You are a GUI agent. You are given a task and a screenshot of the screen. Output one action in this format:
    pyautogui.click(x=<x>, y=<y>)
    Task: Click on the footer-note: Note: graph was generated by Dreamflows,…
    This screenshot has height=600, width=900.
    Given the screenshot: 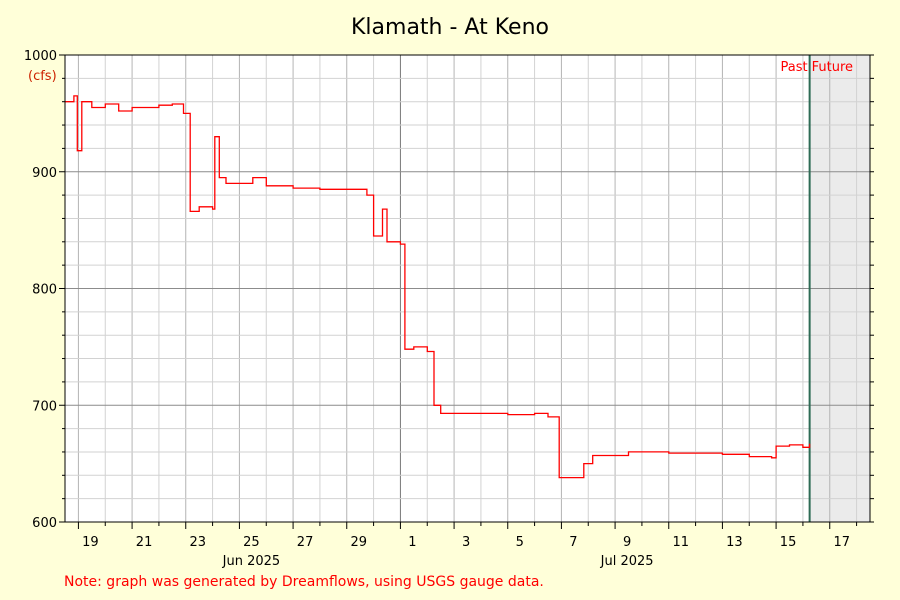 What is the action you would take?
    pyautogui.click(x=304, y=582)
    